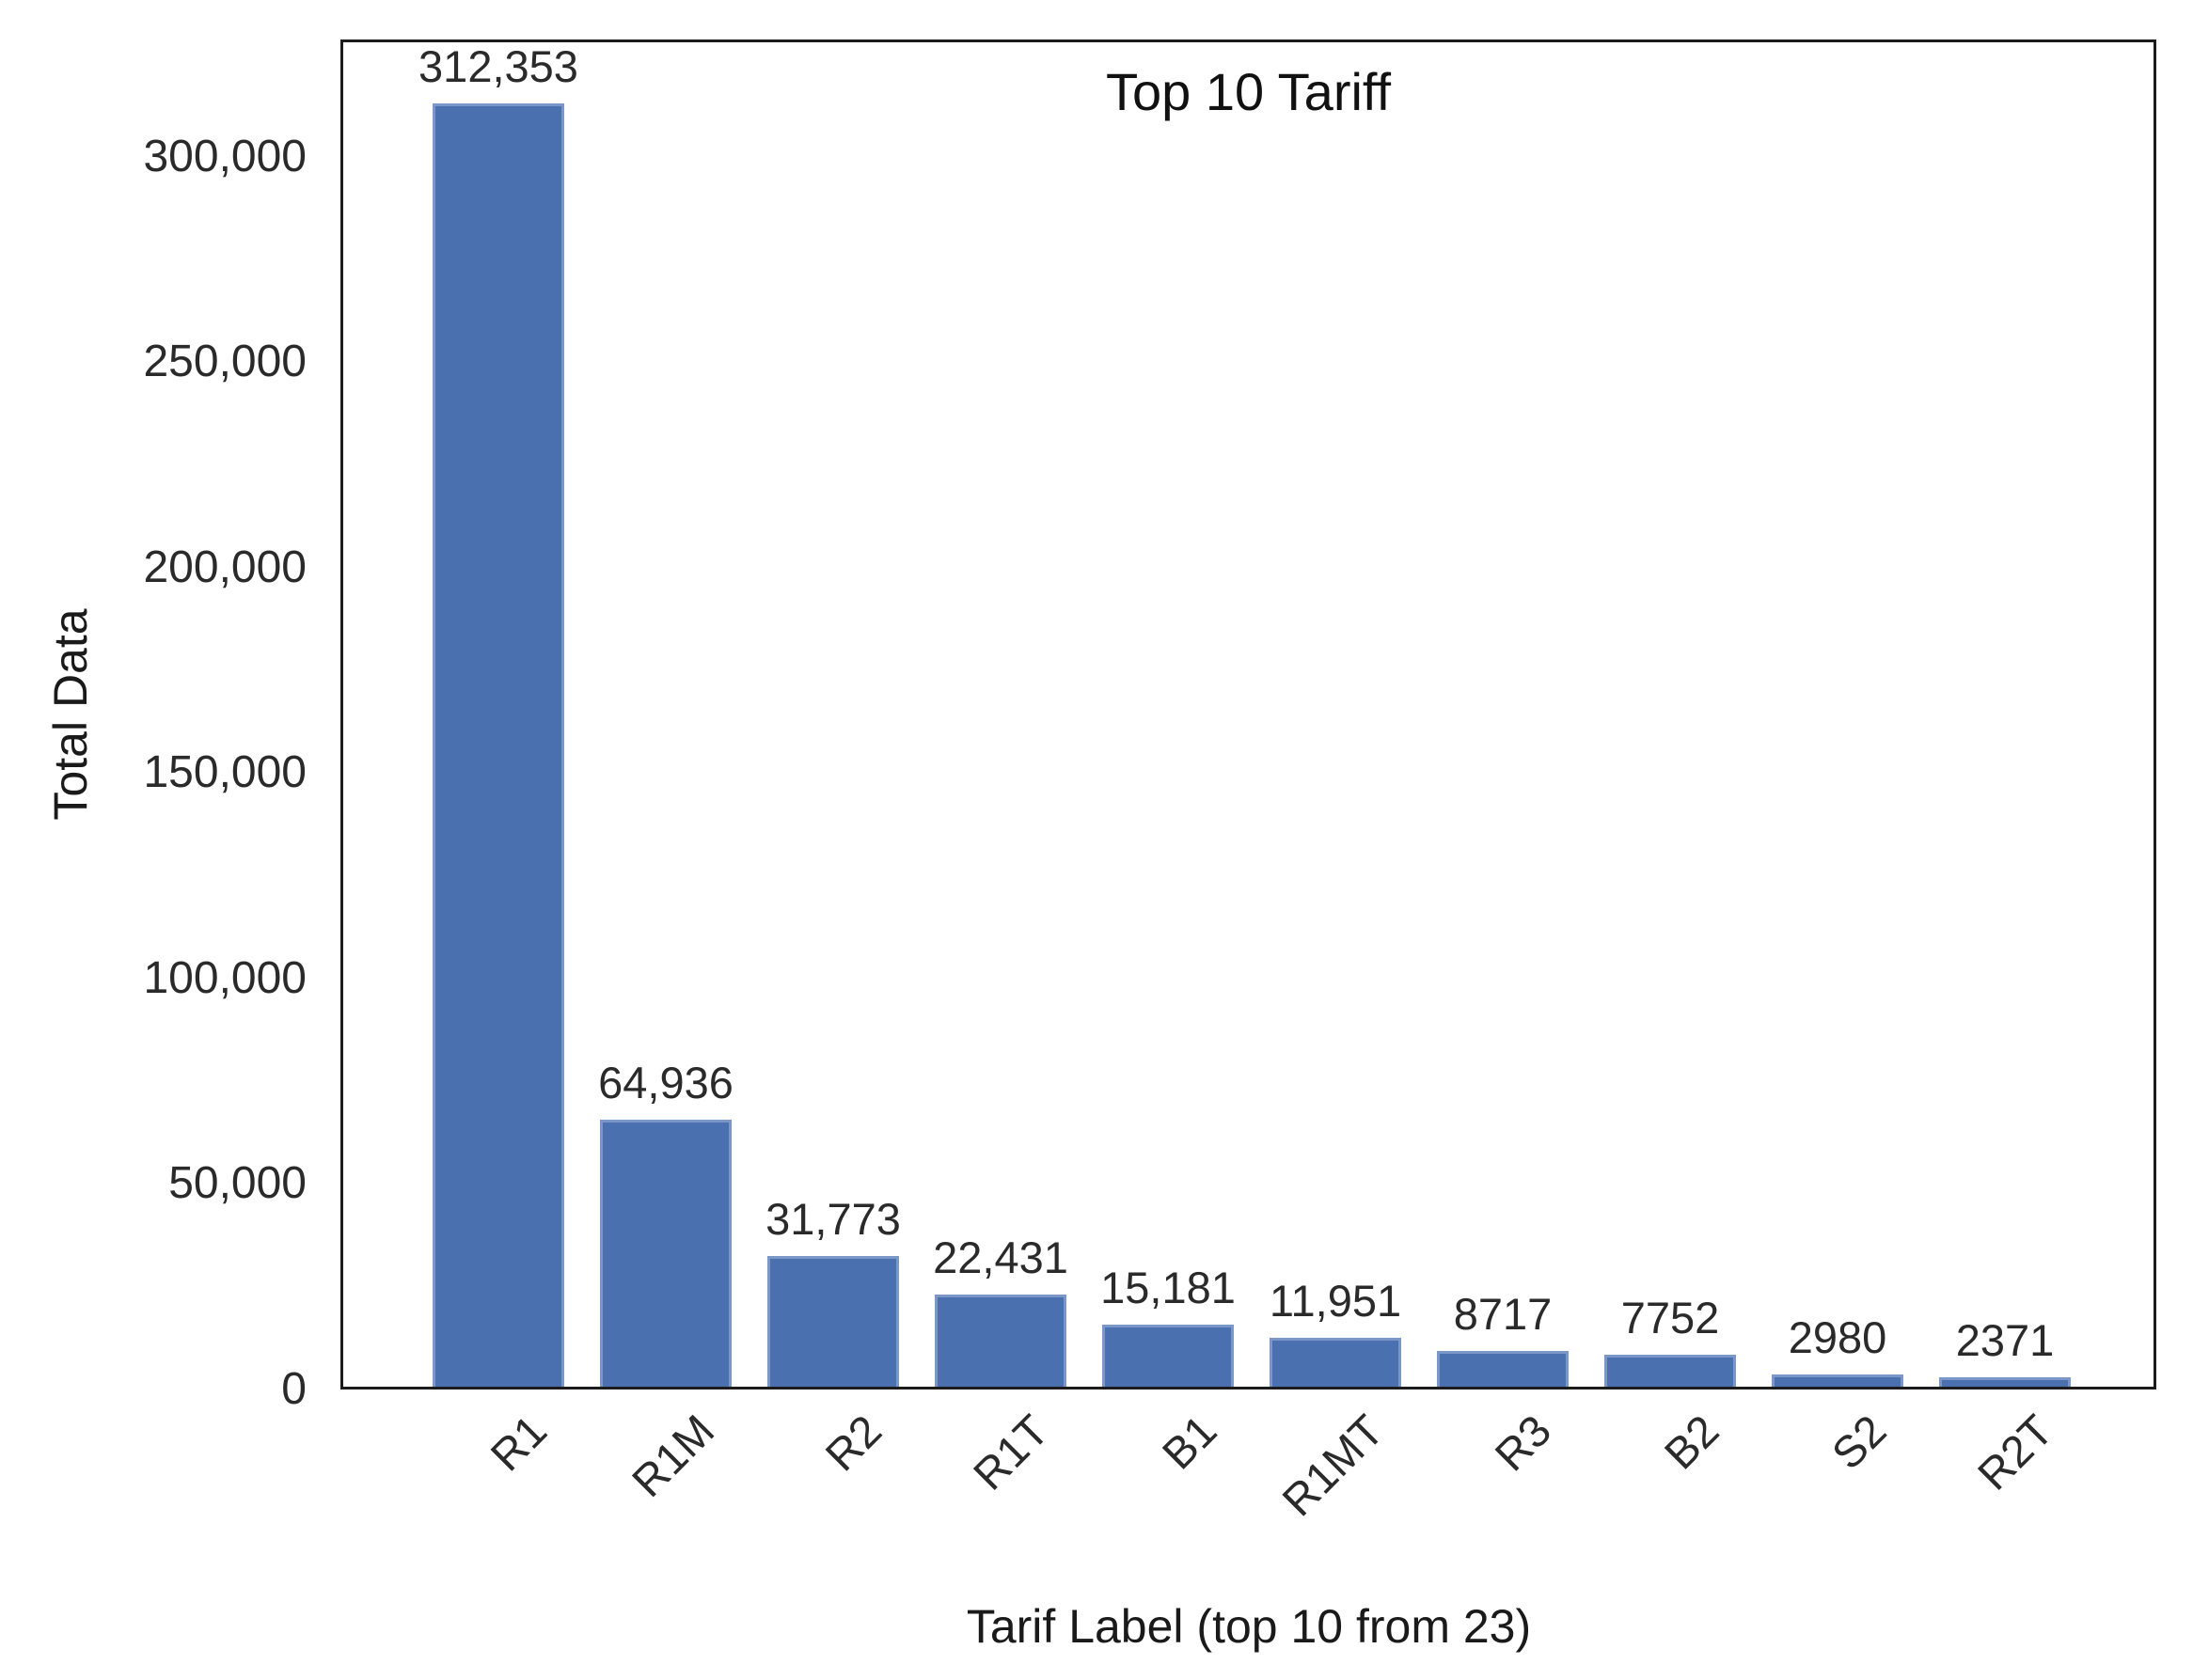  Describe the element at coordinates (498, 66) in the screenshot. I see `bar-value-label: 312,353` at that location.